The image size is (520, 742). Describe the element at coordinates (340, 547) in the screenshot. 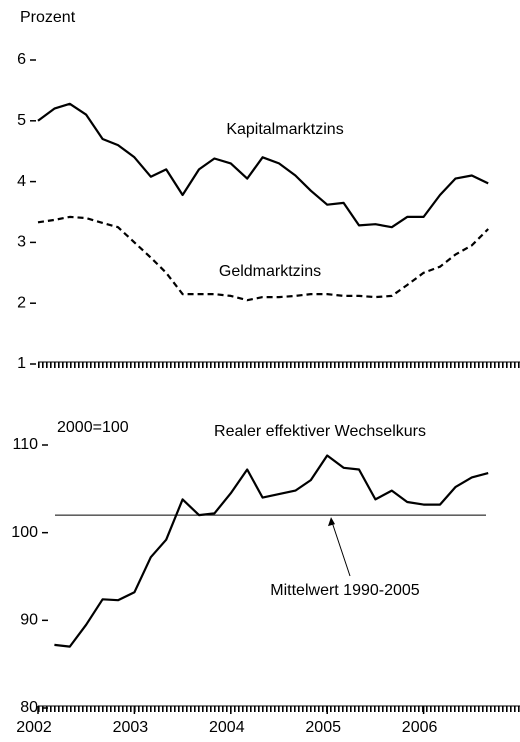

I see `annotation-arrow` at that location.